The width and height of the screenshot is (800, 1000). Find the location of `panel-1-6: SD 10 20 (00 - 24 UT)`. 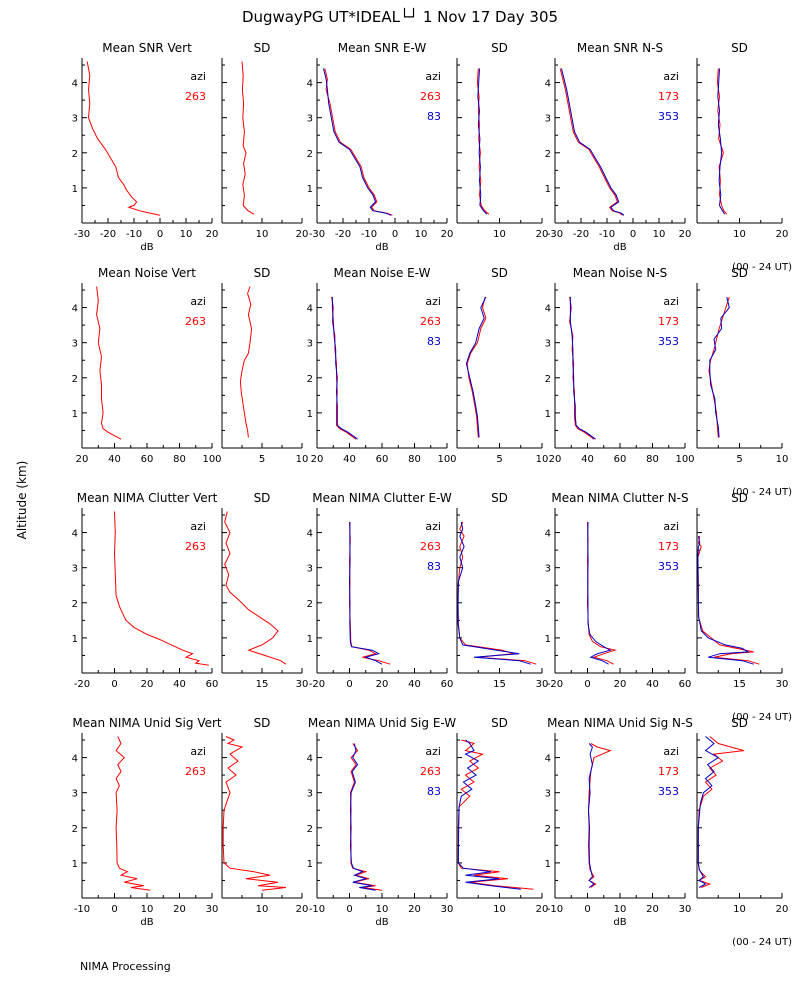

panel-1-6: SD 10 20 (00 - 24 UT) is located at coordinates (744, 157).